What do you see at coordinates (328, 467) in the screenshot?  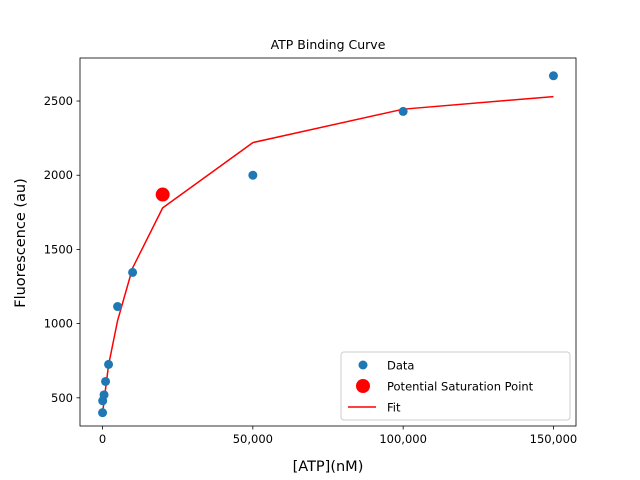 I see `x-axis-label: [ATP](nM)` at bounding box center [328, 467].